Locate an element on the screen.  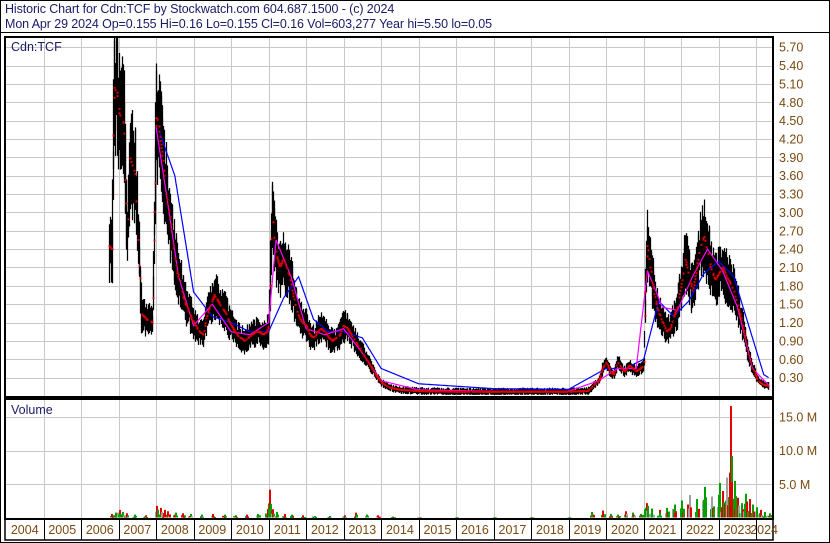
year-label-2015: 2015 is located at coordinates (437, 530).